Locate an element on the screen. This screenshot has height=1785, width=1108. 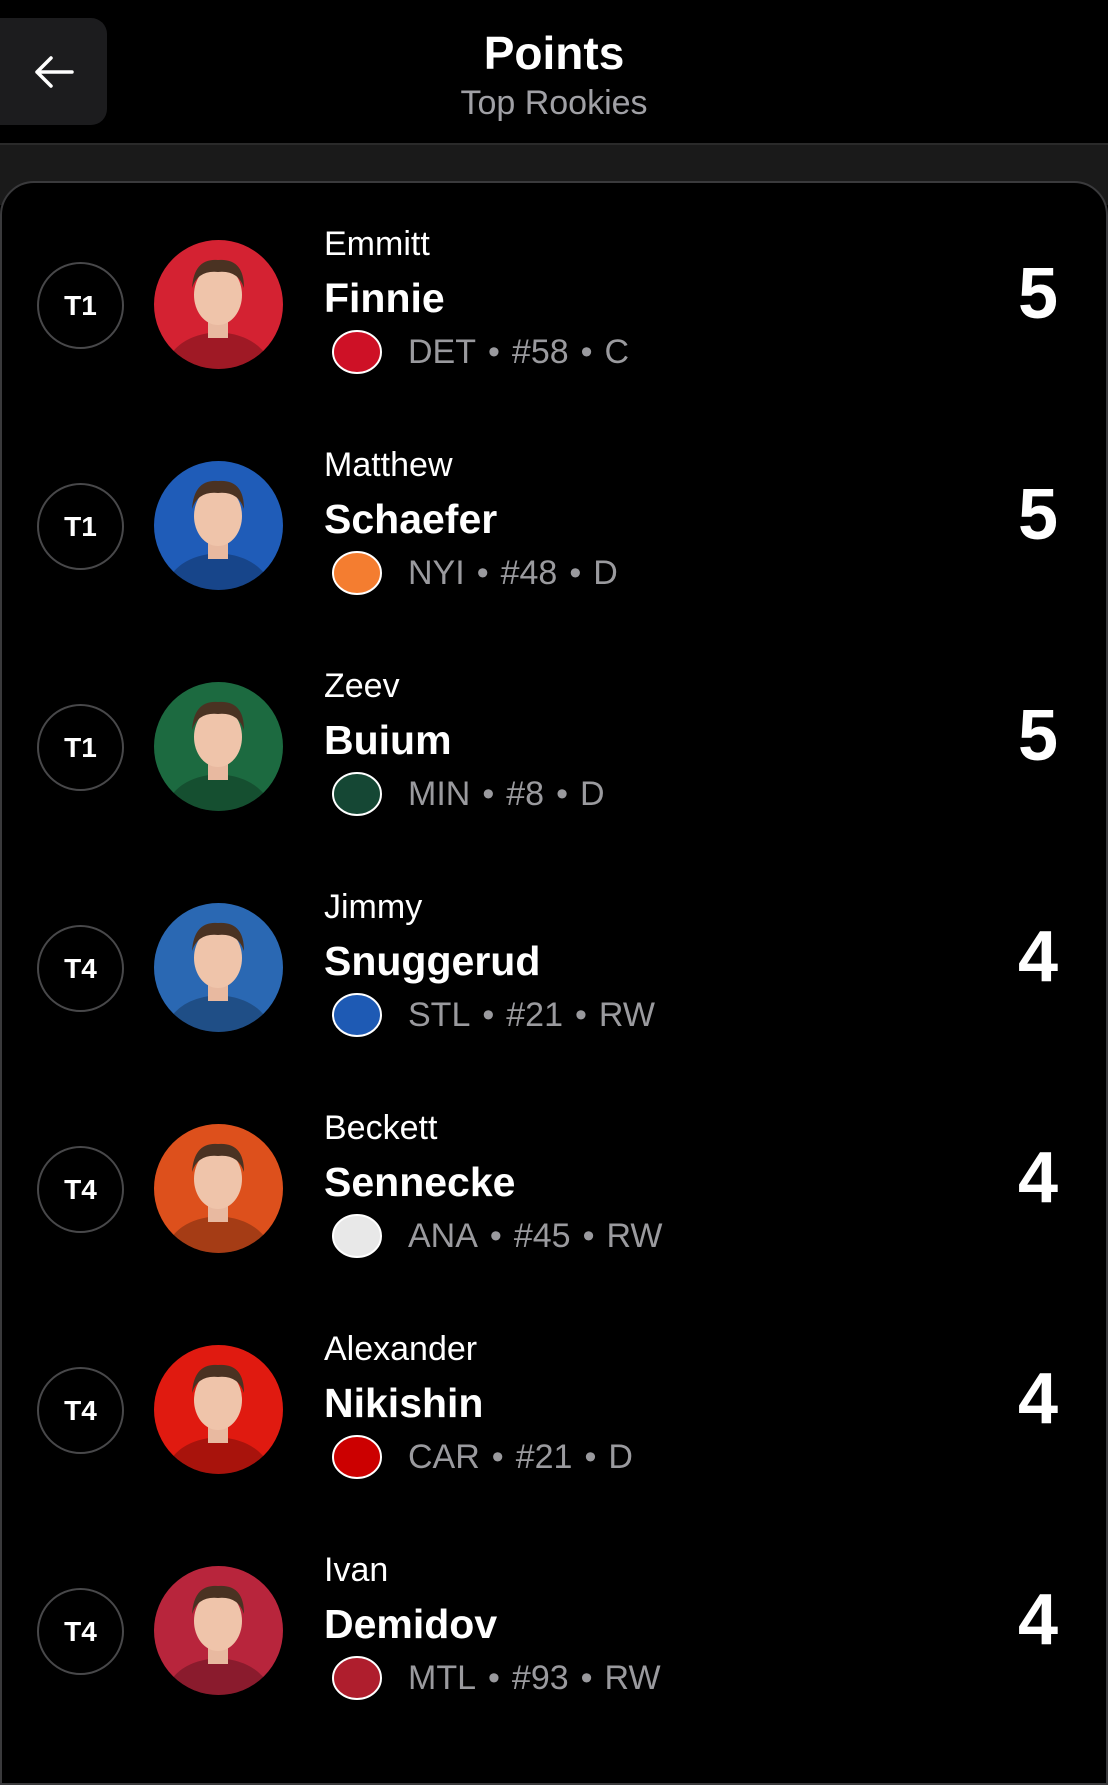
back-button is located at coordinates (53, 71).